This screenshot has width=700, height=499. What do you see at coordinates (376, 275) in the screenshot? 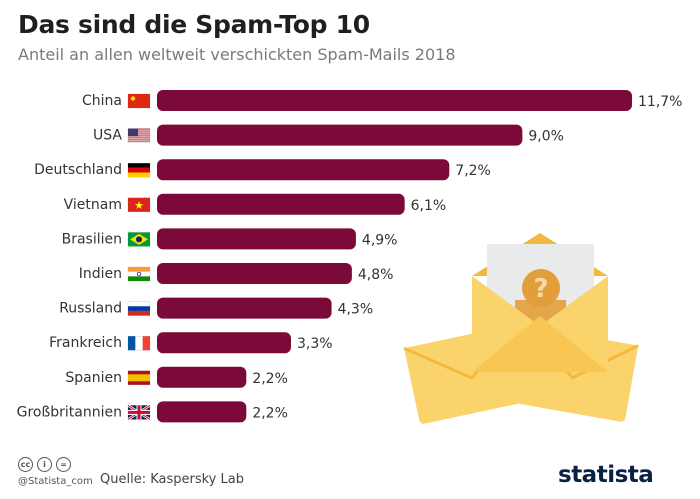
I see `value-label: 4,8%` at bounding box center [376, 275].